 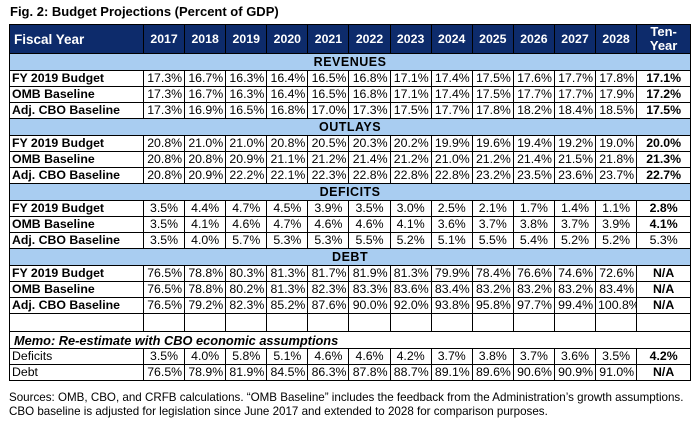 I want to click on value-cell: 20.8%, so click(x=287, y=143).